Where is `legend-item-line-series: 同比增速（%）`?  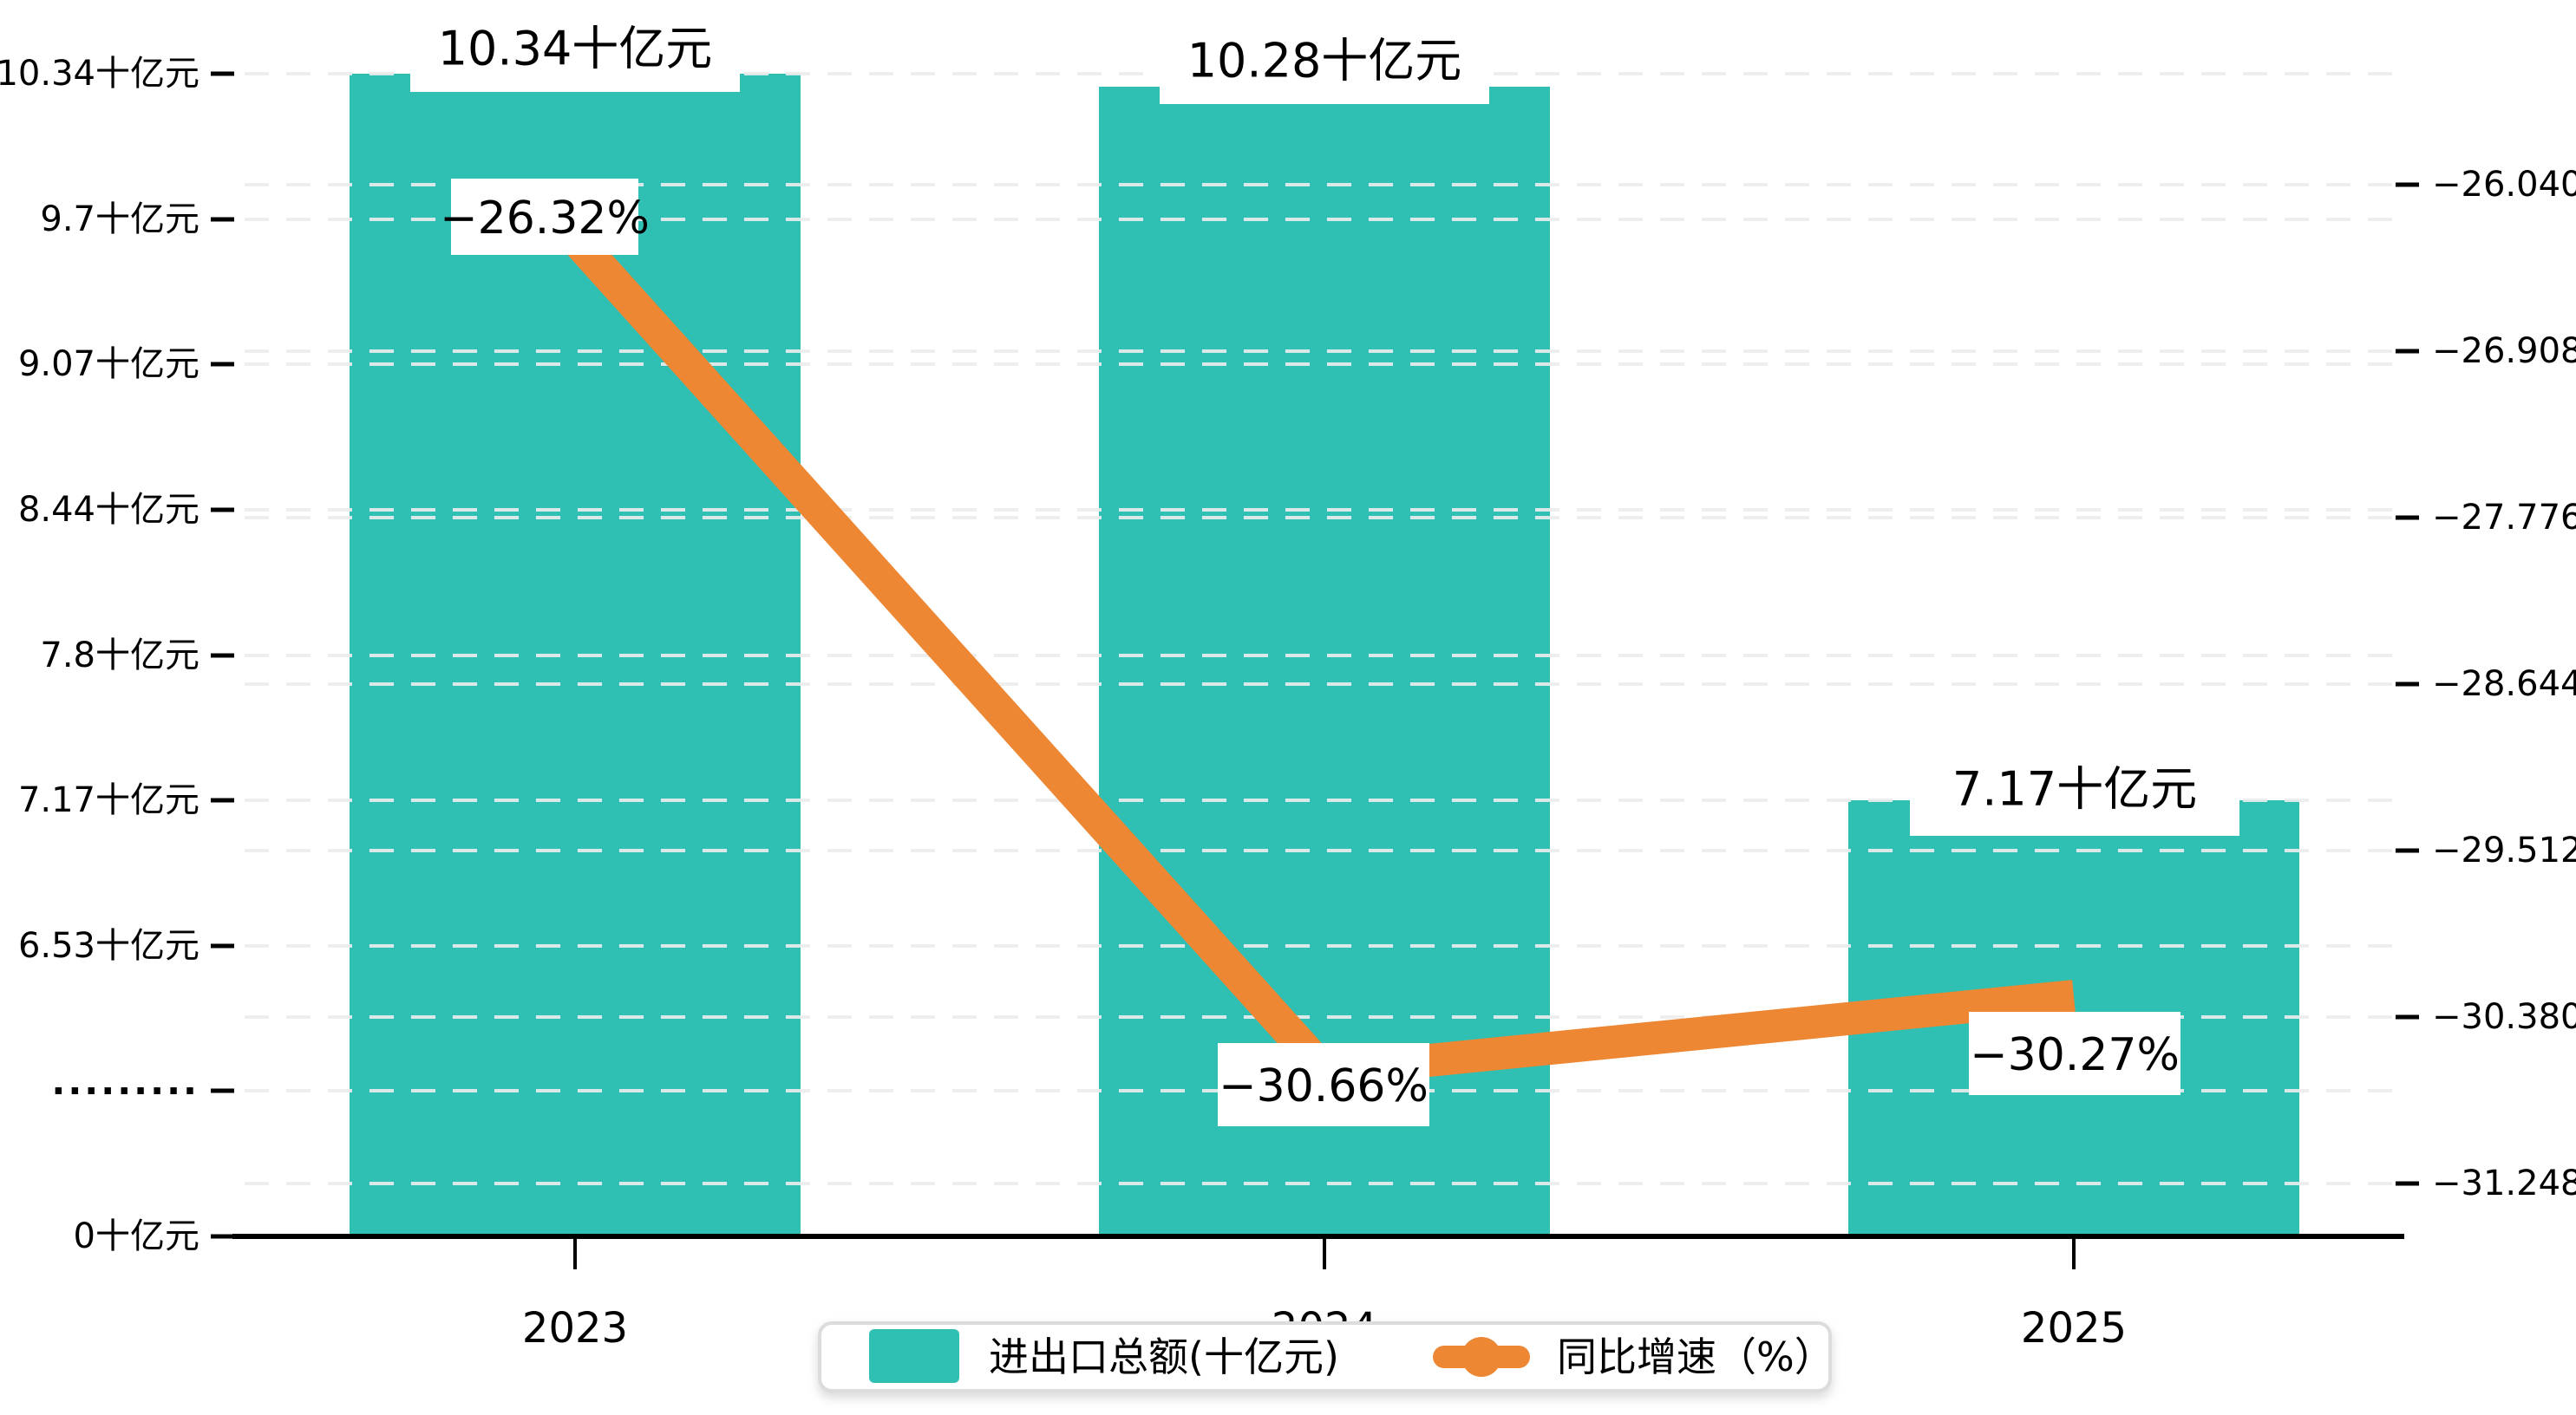 legend-item-line-series: 同比增速（%） is located at coordinates (1633, 1356).